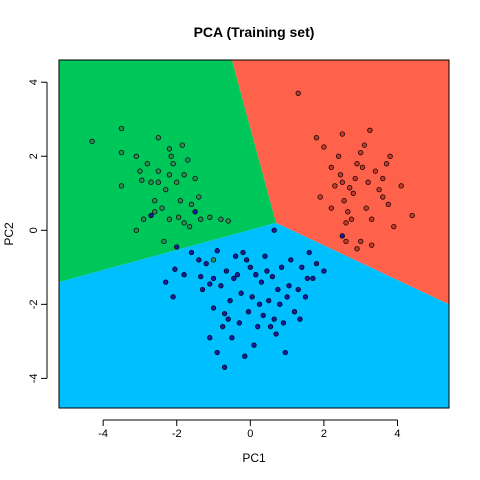 This screenshot has height=480, width=480. What do you see at coordinates (34, 82) in the screenshot?
I see `y-tick-label: 4` at bounding box center [34, 82].